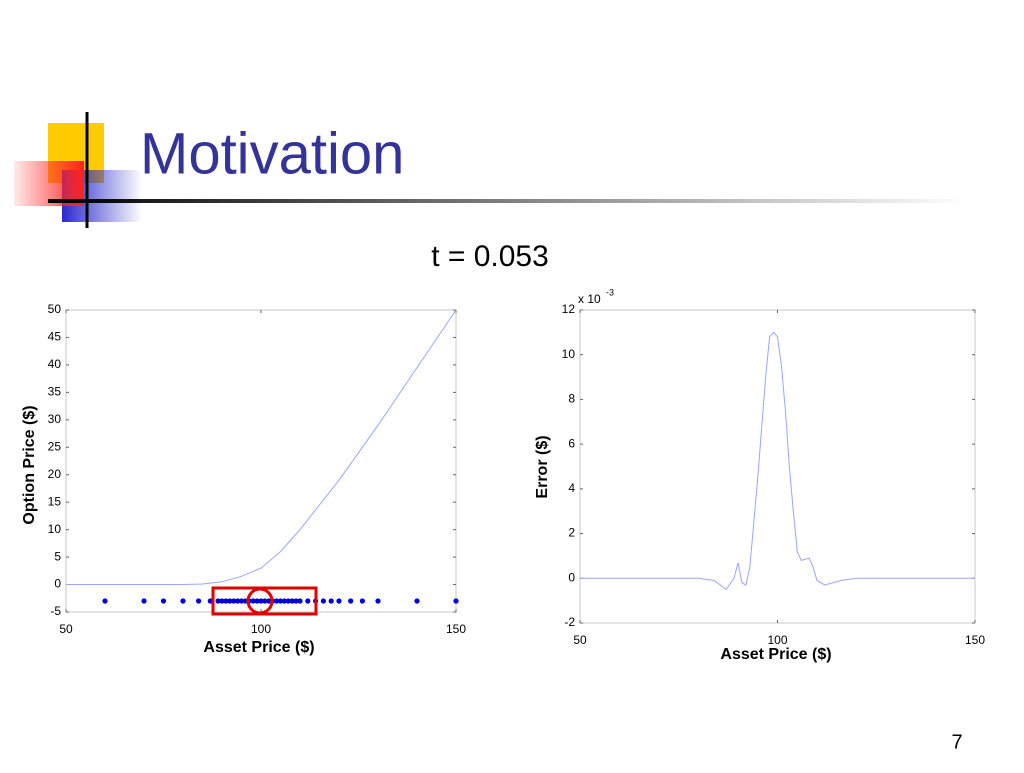 The height and width of the screenshot is (773, 1024). Describe the element at coordinates (589, 299) in the screenshot. I see `y-scale-label: x 10` at that location.